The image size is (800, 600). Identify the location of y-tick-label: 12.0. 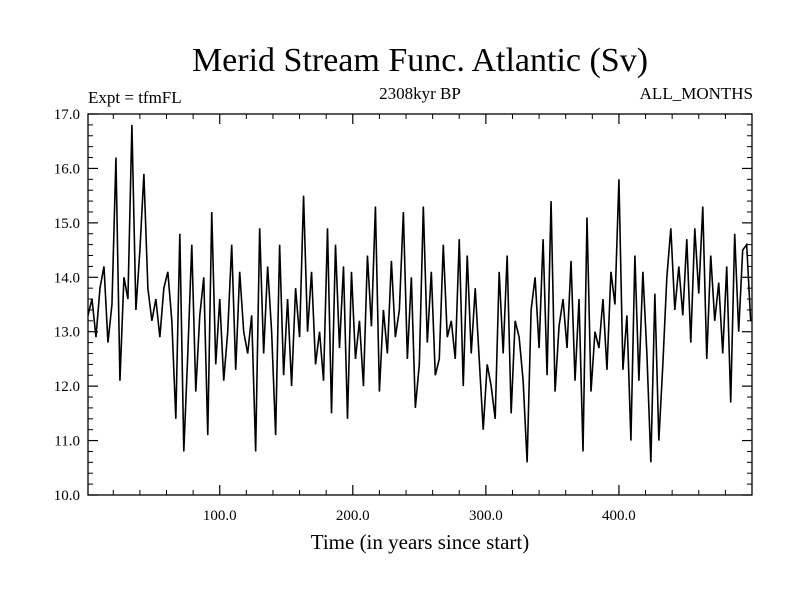
(67, 387).